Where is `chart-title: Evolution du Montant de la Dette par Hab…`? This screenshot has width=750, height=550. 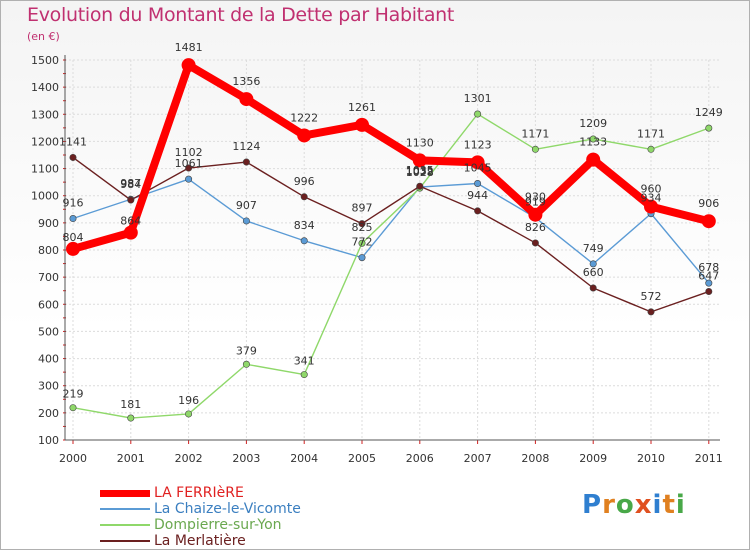 chart-title: Evolution du Montant de la Dette par Hab… is located at coordinates (241, 15).